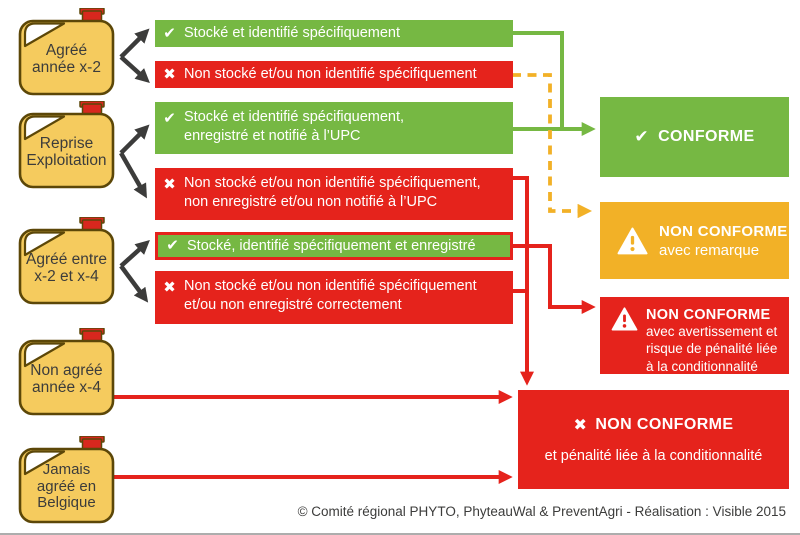 This screenshot has height=535, width=800. I want to click on jerrycan-jamais-agree-belgique: Jamais agréé en Belgique, so click(66, 480).